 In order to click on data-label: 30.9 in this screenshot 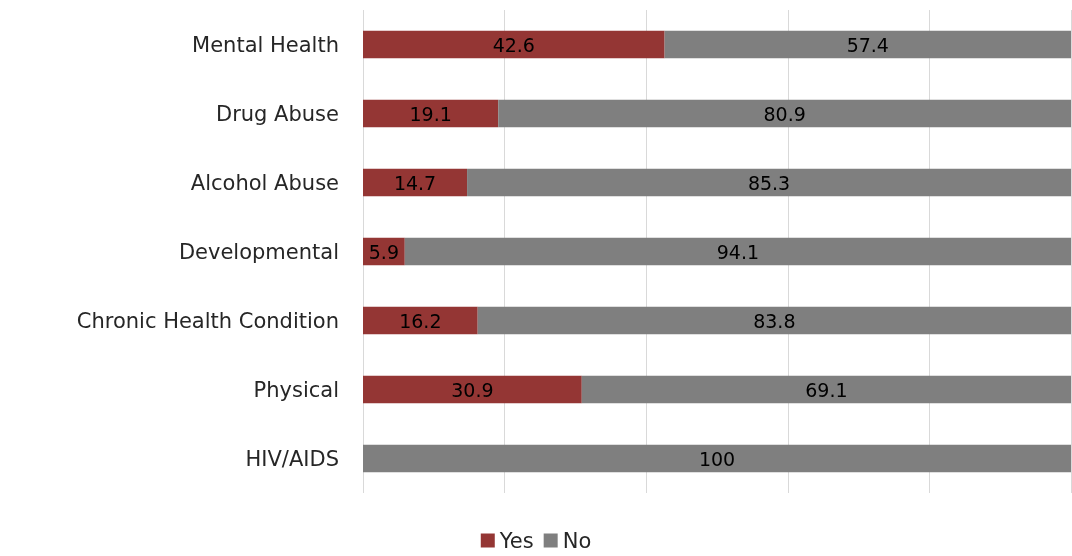, I will do `click(472, 389)`.